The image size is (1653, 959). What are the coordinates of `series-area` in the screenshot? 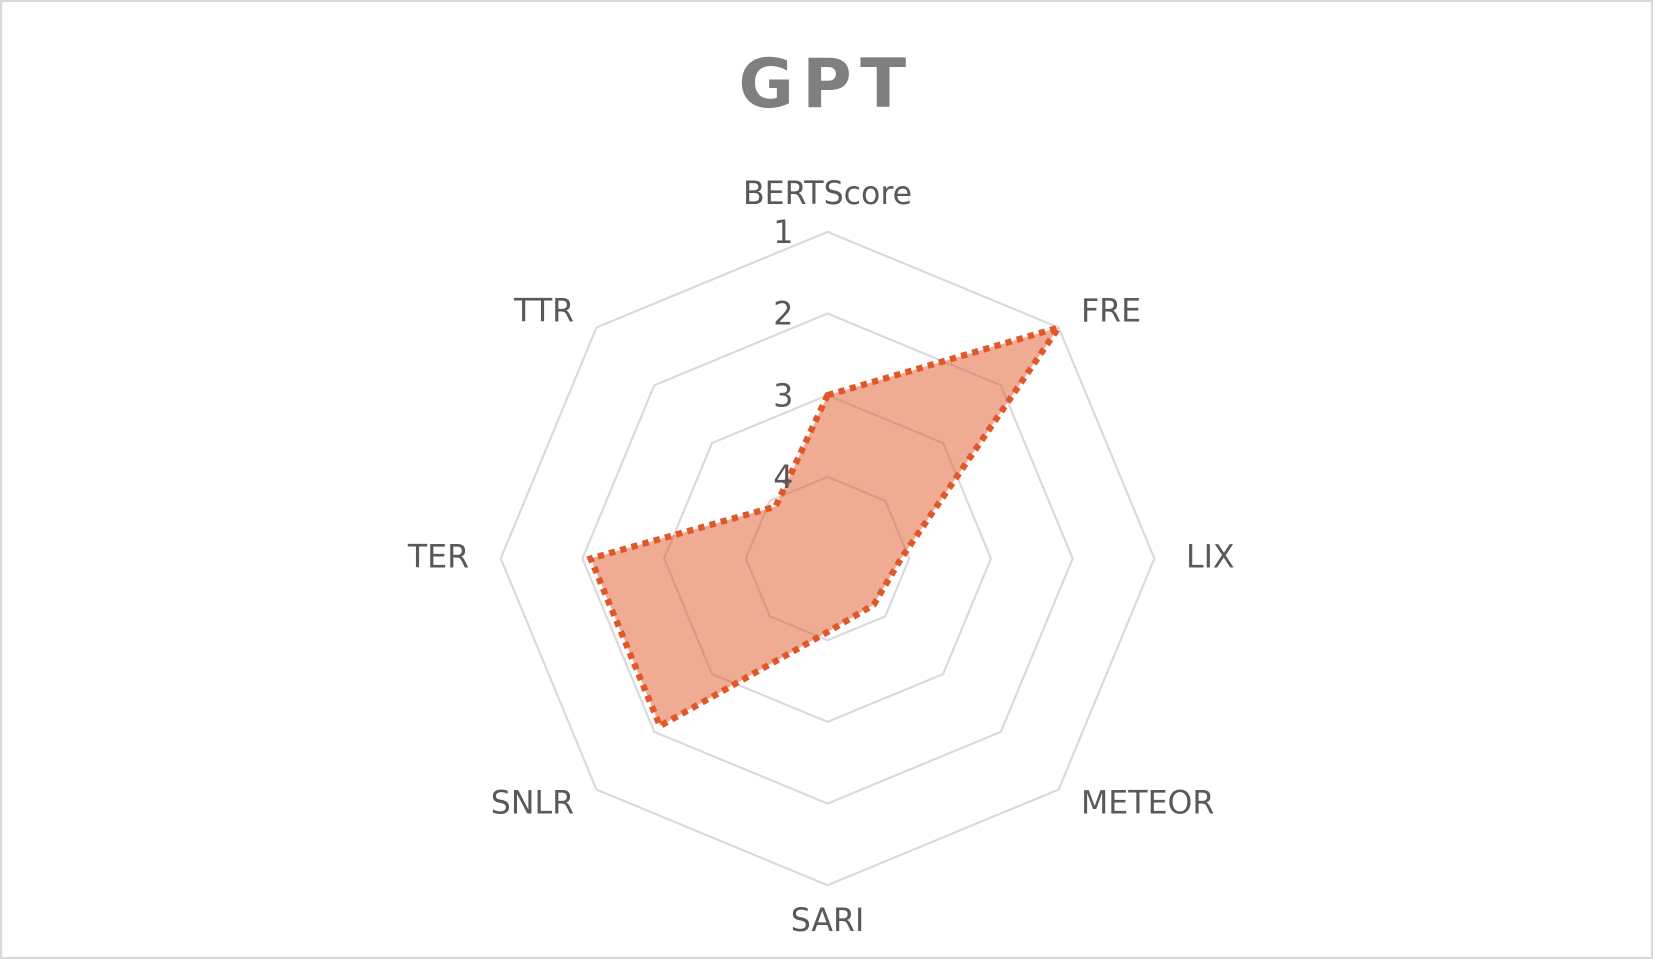 It's located at (826, 526).